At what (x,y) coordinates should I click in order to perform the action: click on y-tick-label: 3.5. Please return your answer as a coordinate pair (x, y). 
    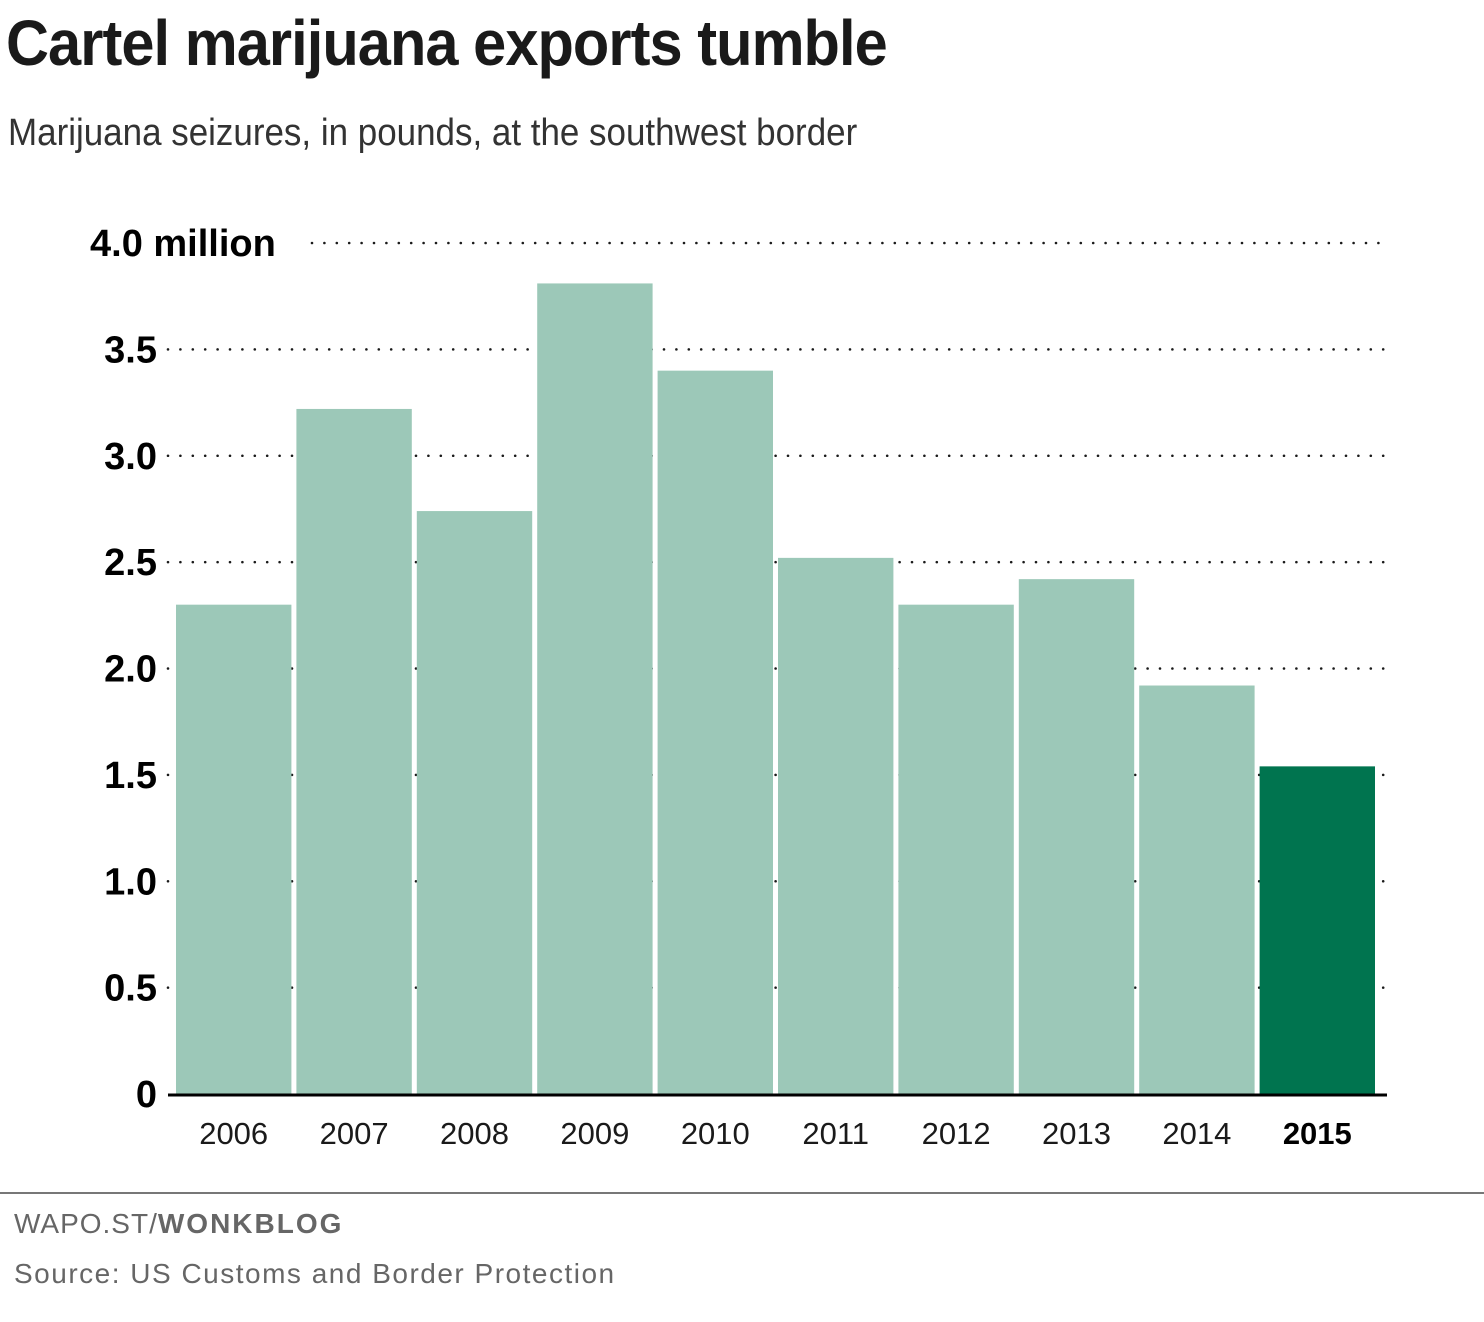
    Looking at the image, I should click on (130, 350).